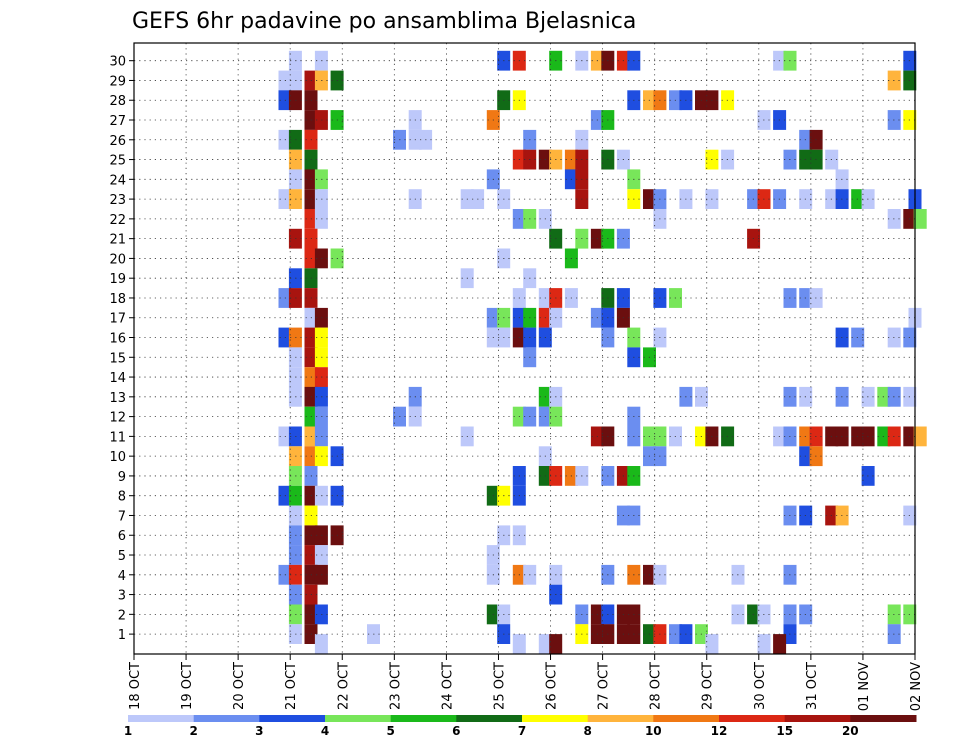 This screenshot has width=960, height=742. What do you see at coordinates (122, 516) in the screenshot?
I see `y-tick-label: 7` at bounding box center [122, 516].